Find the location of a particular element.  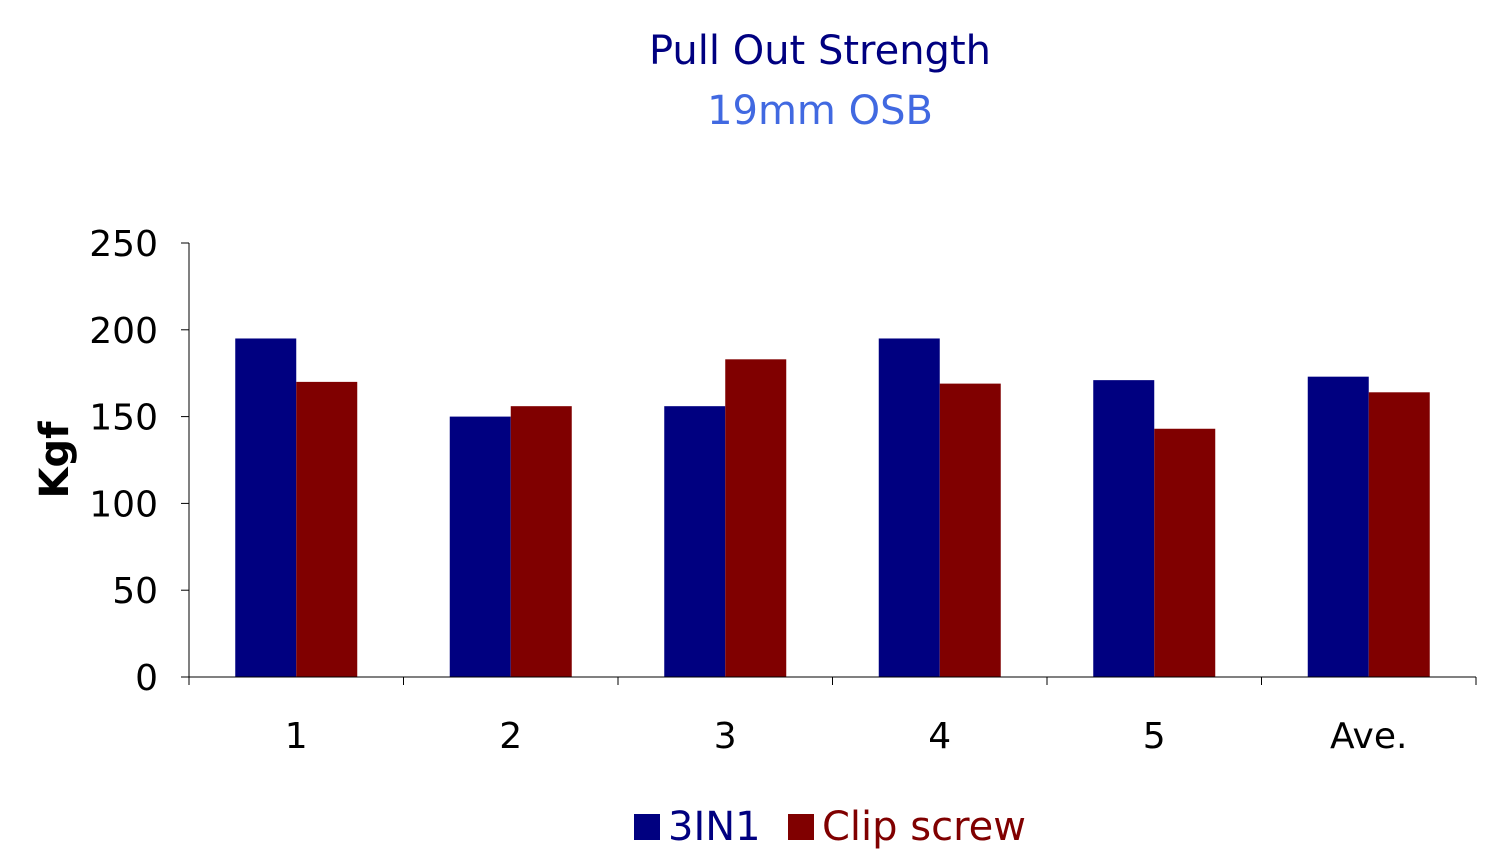

y-tick-label: 100 is located at coordinates (123, 504).